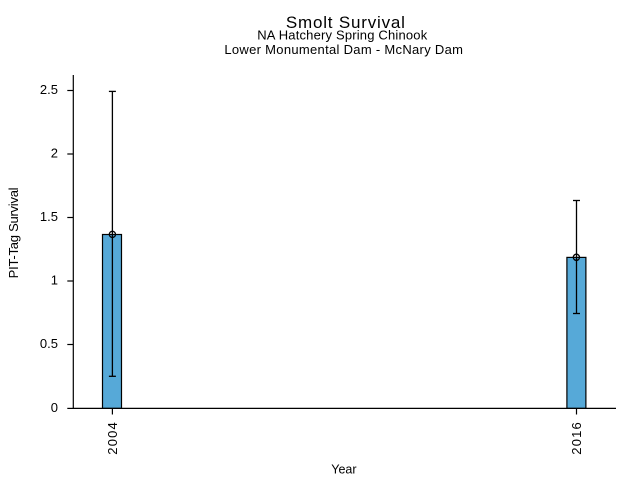 This screenshot has width=640, height=480. Describe the element at coordinates (343, 470) in the screenshot. I see `svg-text: Year` at that location.